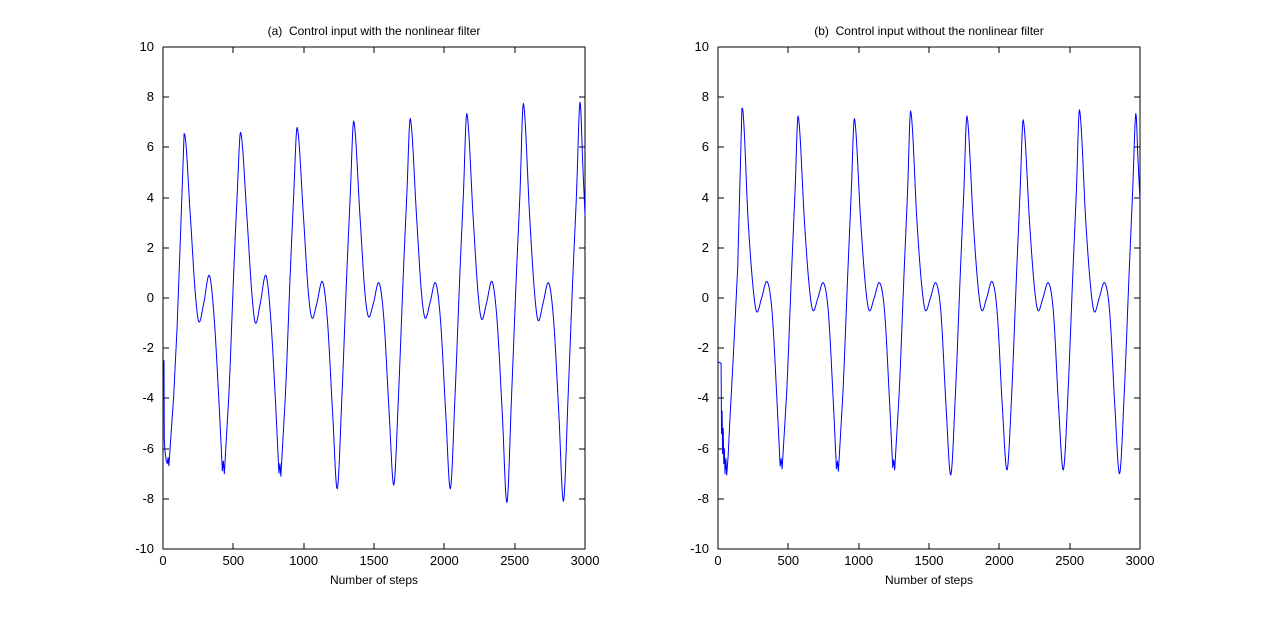  I want to click on subplot-b-y-tick-label: 2, so click(705, 247).